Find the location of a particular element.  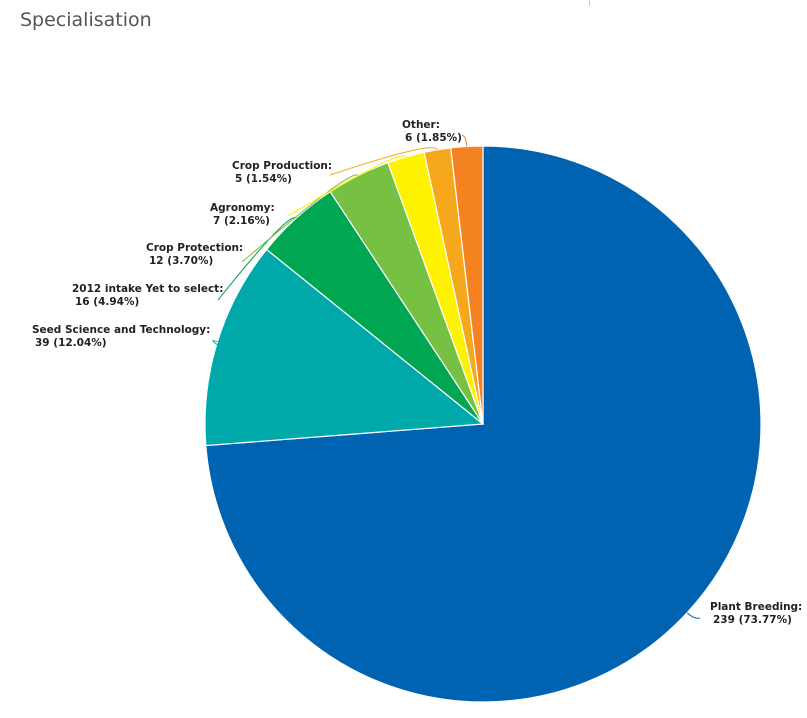

slice-label-value: 5 (1.54%) is located at coordinates (263, 179).